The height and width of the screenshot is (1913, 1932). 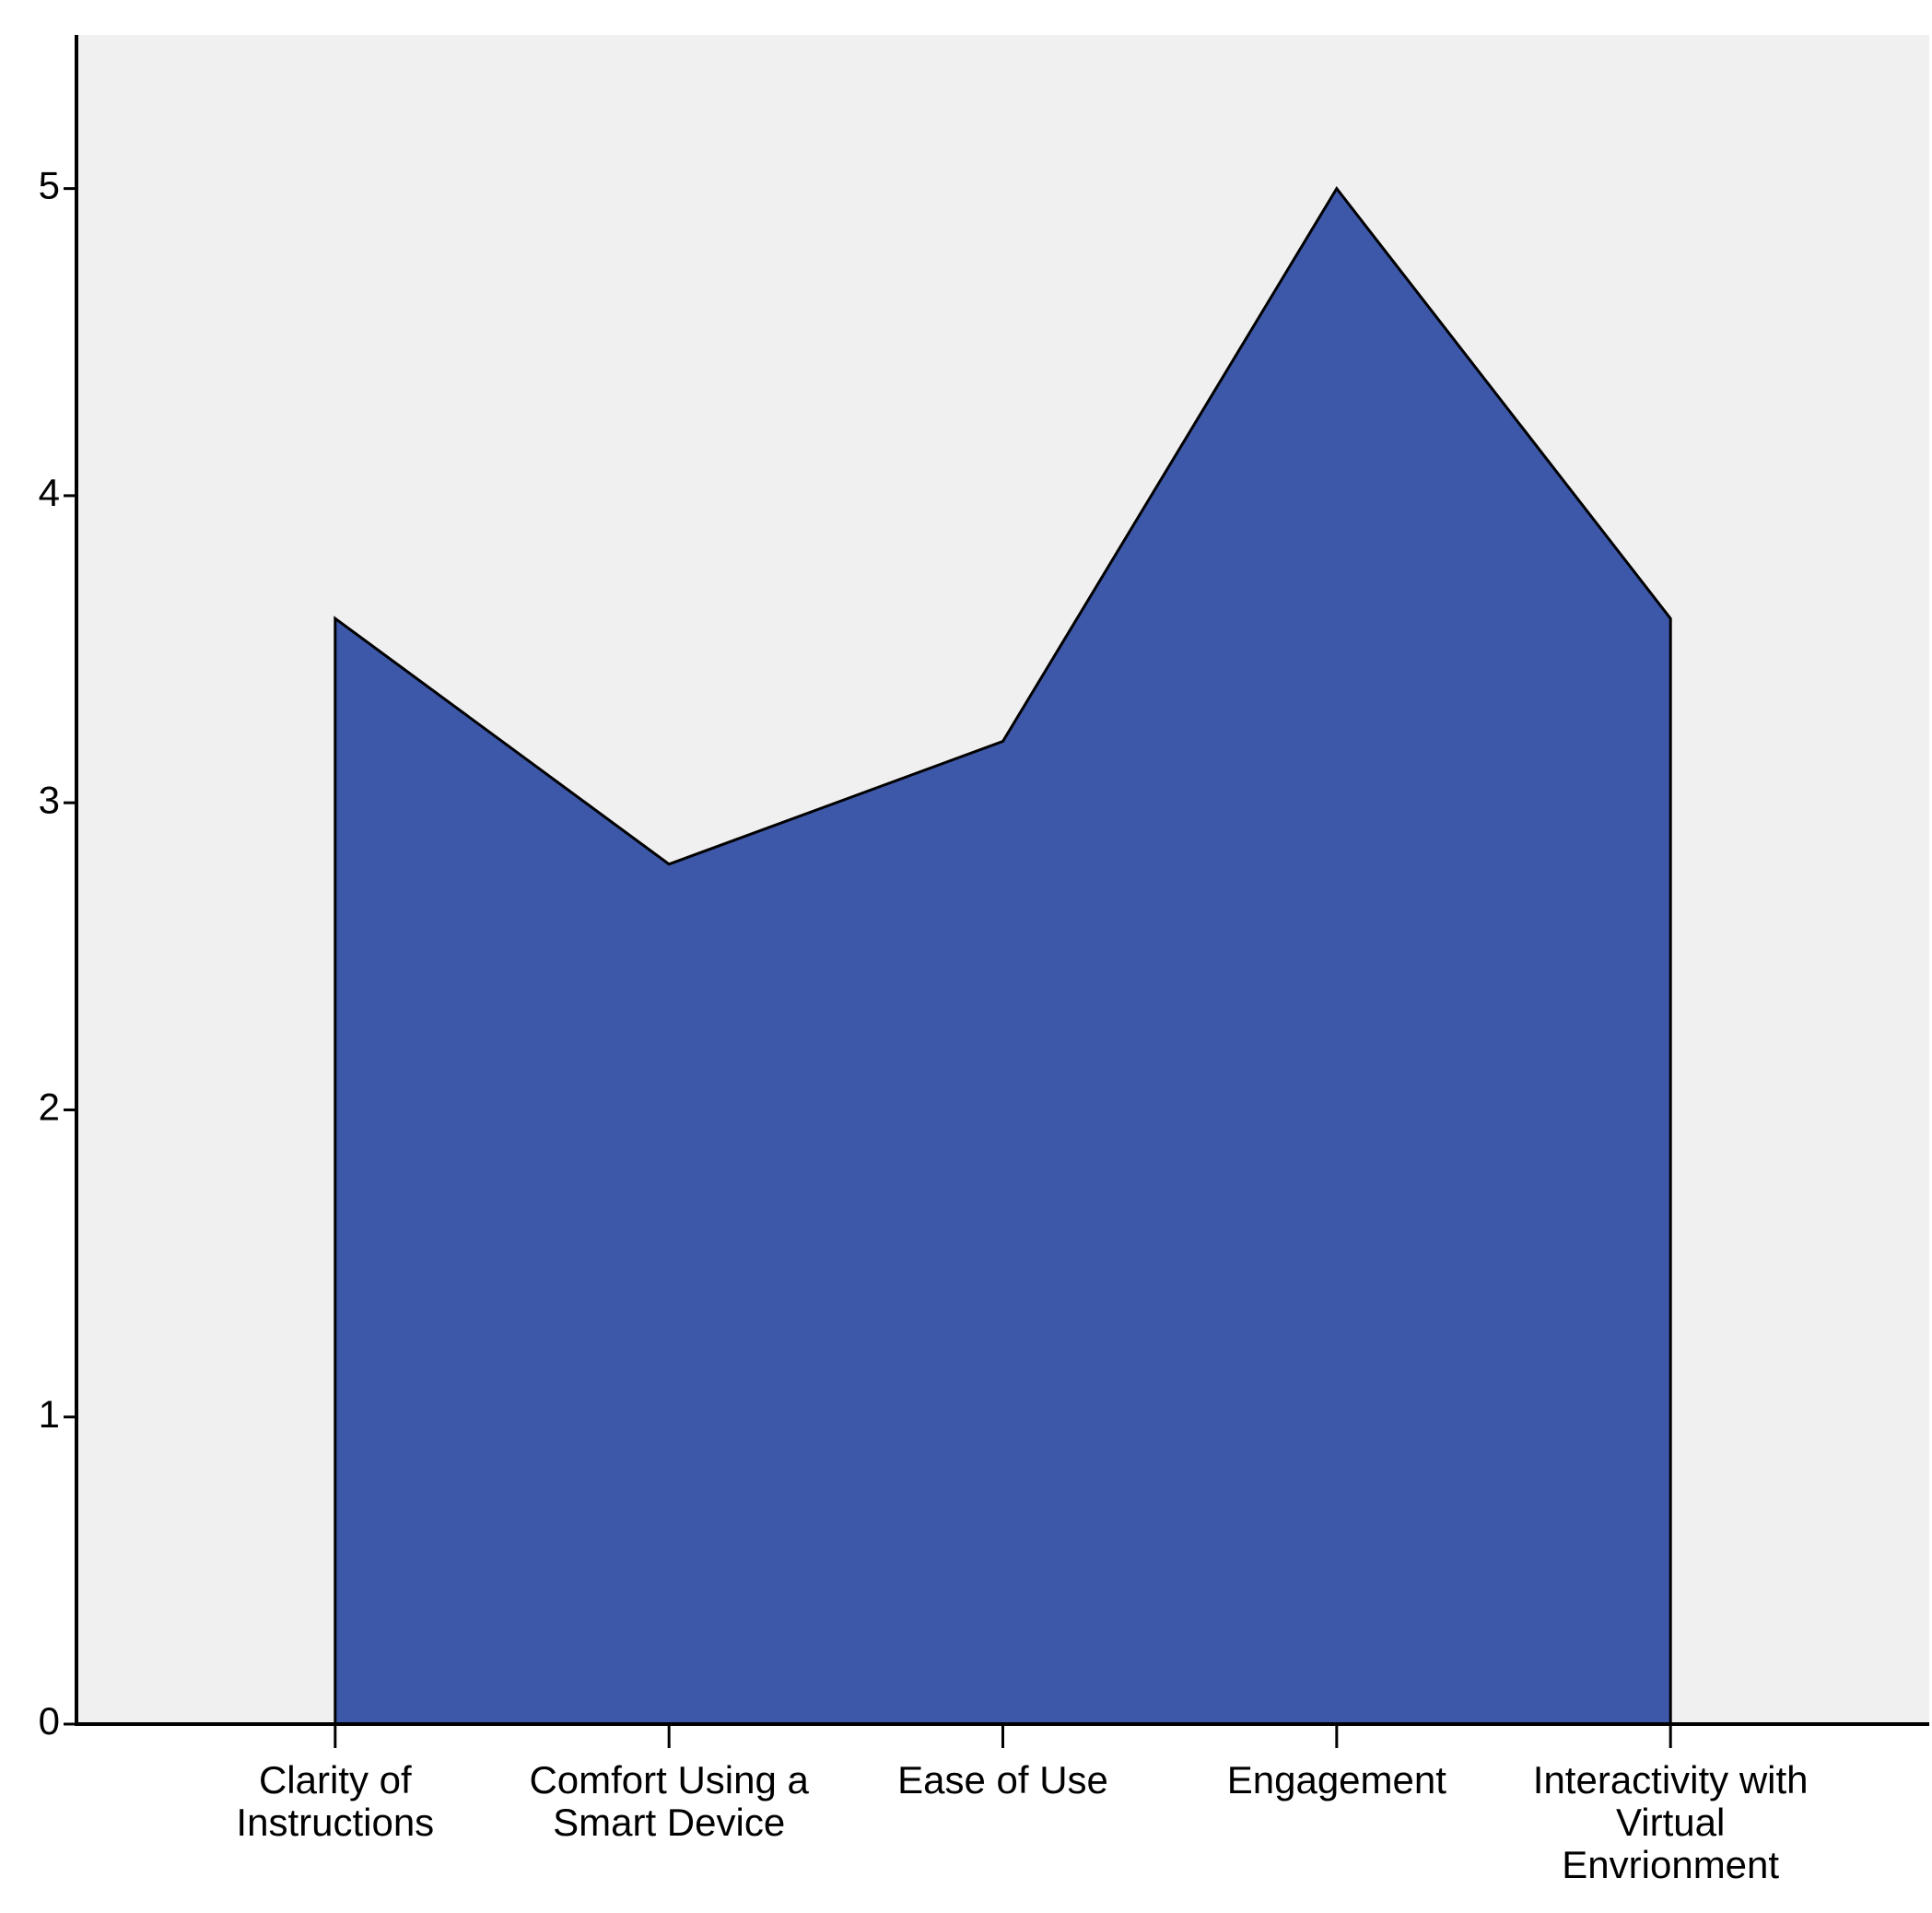 What do you see at coordinates (49, 185) in the screenshot?
I see `y-tick-label: 5` at bounding box center [49, 185].